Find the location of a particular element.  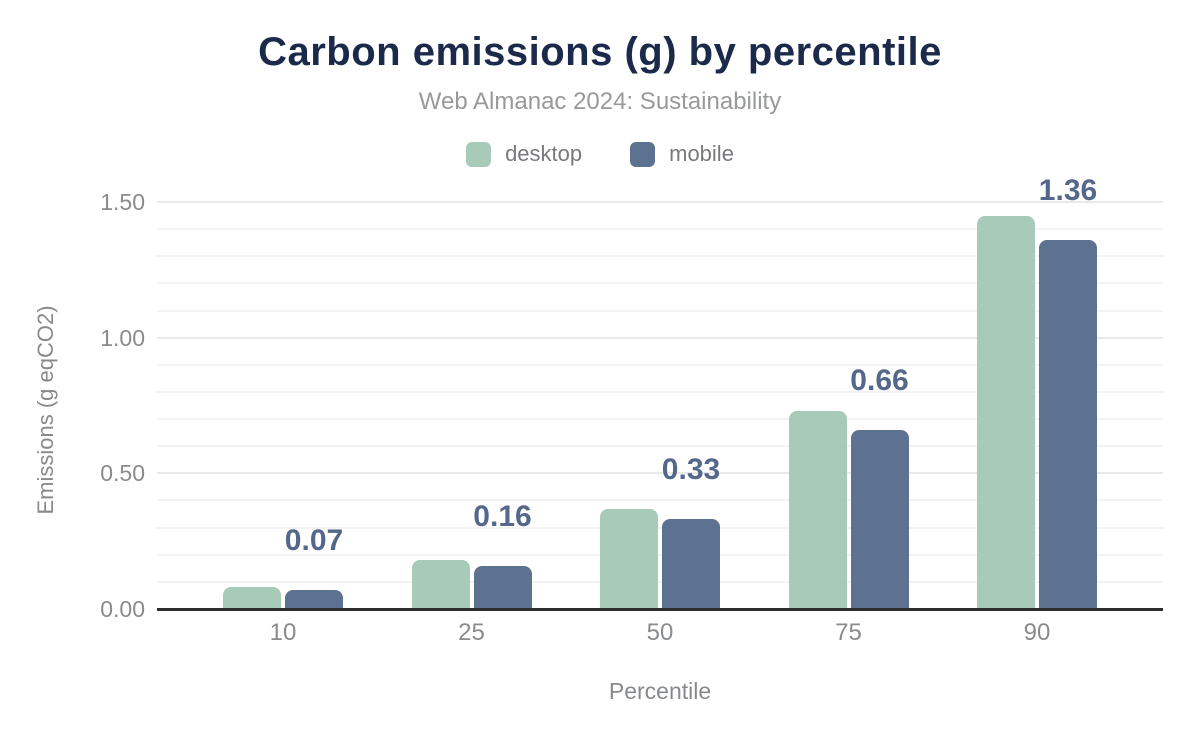

x-axis-tick-labels: 10 25 50 75 90 is located at coordinates (660, 635).